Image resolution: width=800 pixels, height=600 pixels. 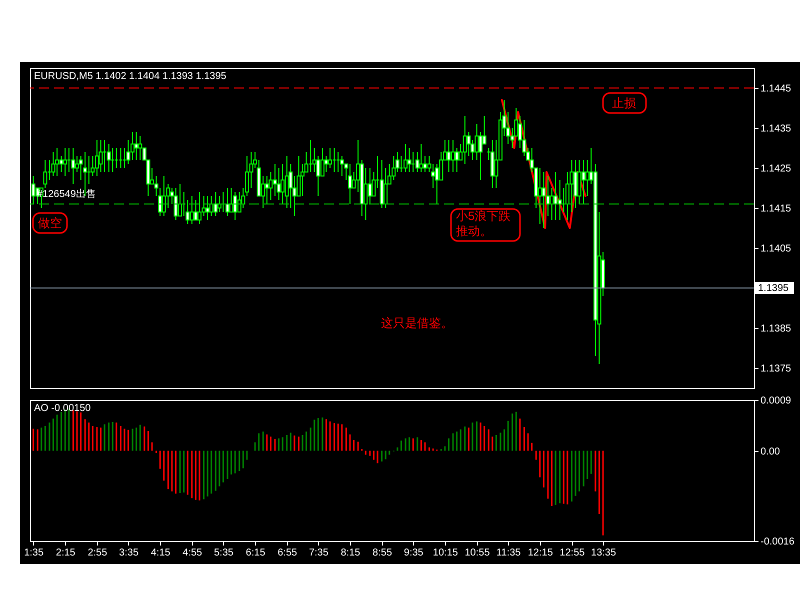 I want to click on annotation: 这只是借鉴。, so click(x=417, y=323).